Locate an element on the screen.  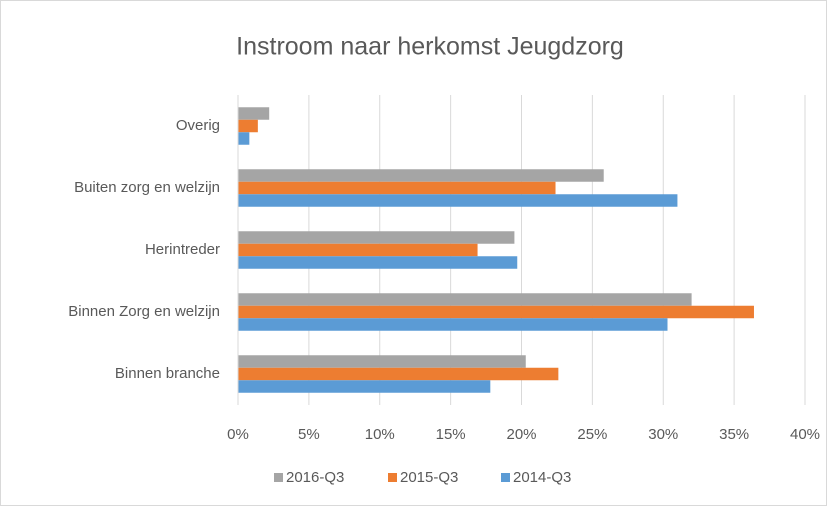
legend-label: 2015-Q3 is located at coordinates (429, 477).